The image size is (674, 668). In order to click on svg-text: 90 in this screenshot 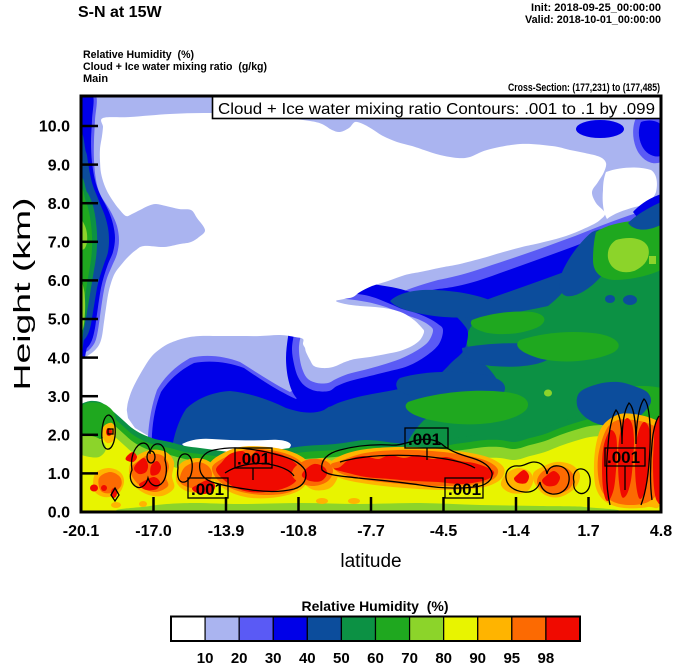, I will do `click(477, 658)`.